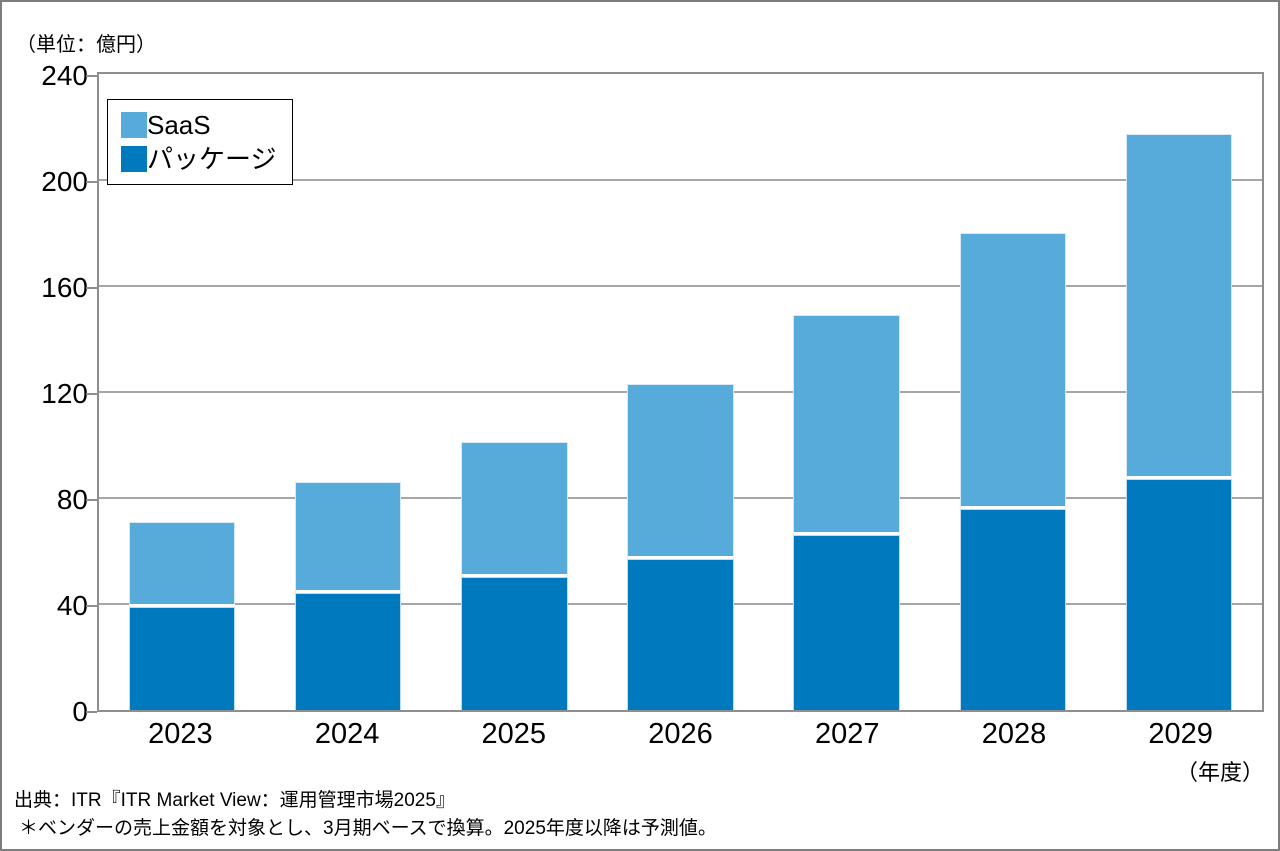 Image resolution: width=1280 pixels, height=851 pixels. Describe the element at coordinates (514, 392) in the screenshot. I see `bar-slot-2025` at that location.